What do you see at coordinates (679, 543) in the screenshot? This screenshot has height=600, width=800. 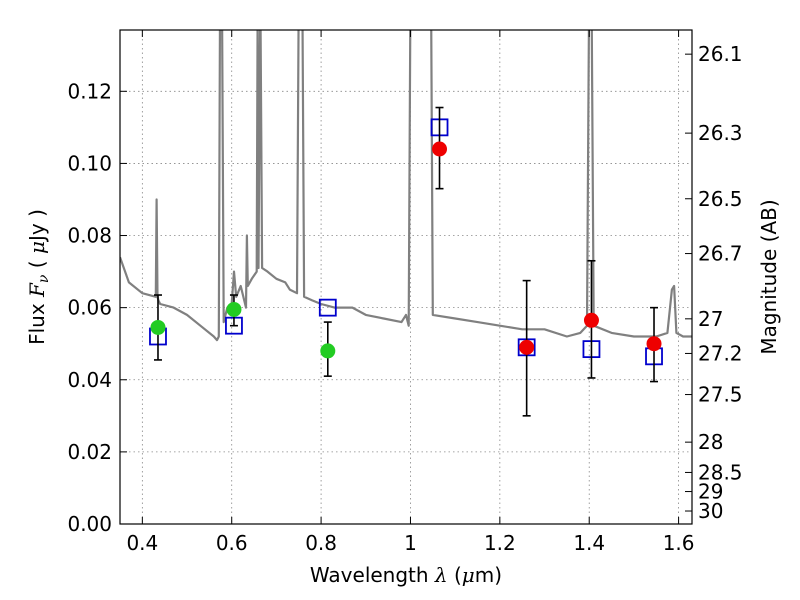 I see `x-tick-label: 1.6` at bounding box center [679, 543].